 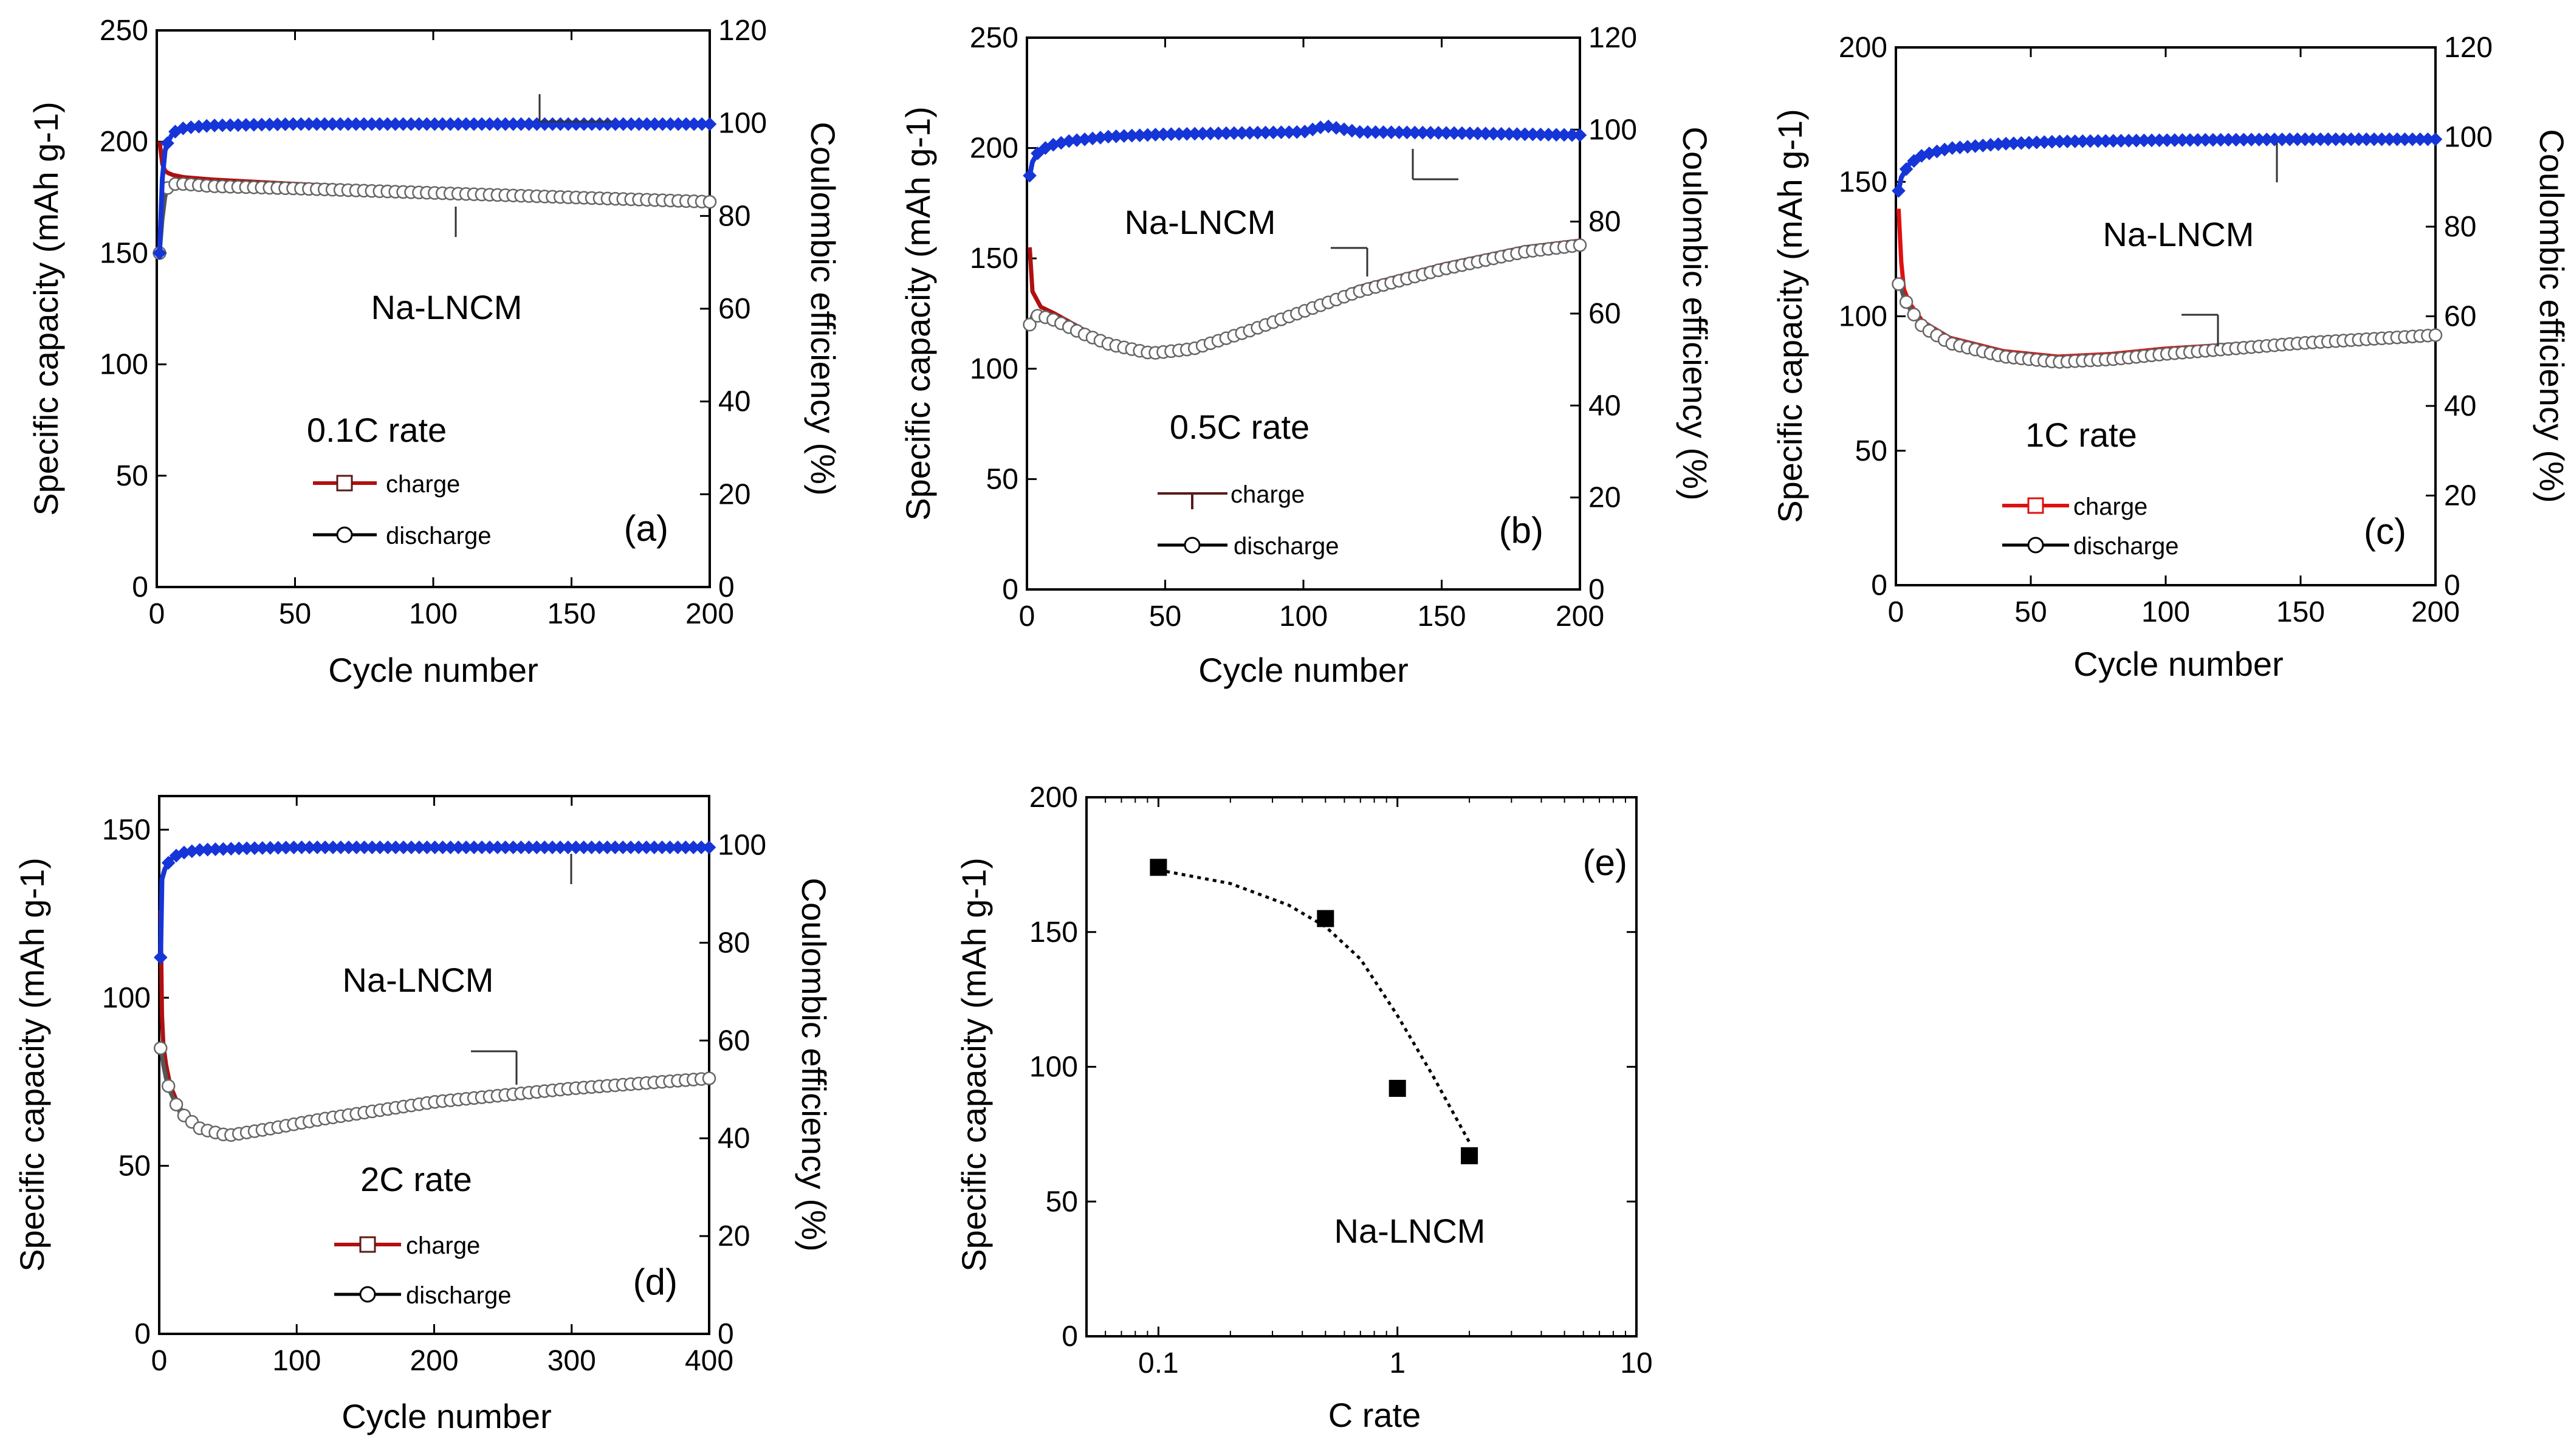 What do you see at coordinates (1596, 590) in the screenshot?
I see `y2-tick-label: 0` at bounding box center [1596, 590].